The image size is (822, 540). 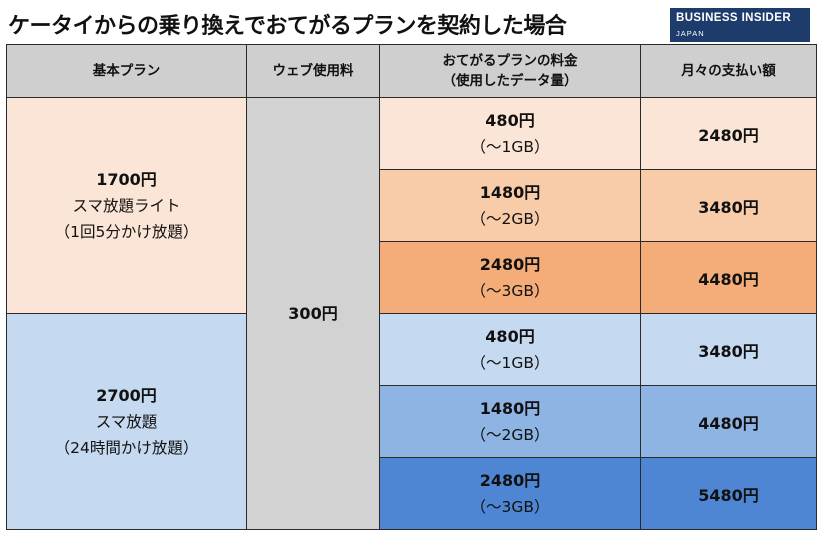 What do you see at coordinates (510, 71) in the screenshot?
I see `header-otegaru-fee: おてがるプランの料金 （使用したデータ量）` at bounding box center [510, 71].